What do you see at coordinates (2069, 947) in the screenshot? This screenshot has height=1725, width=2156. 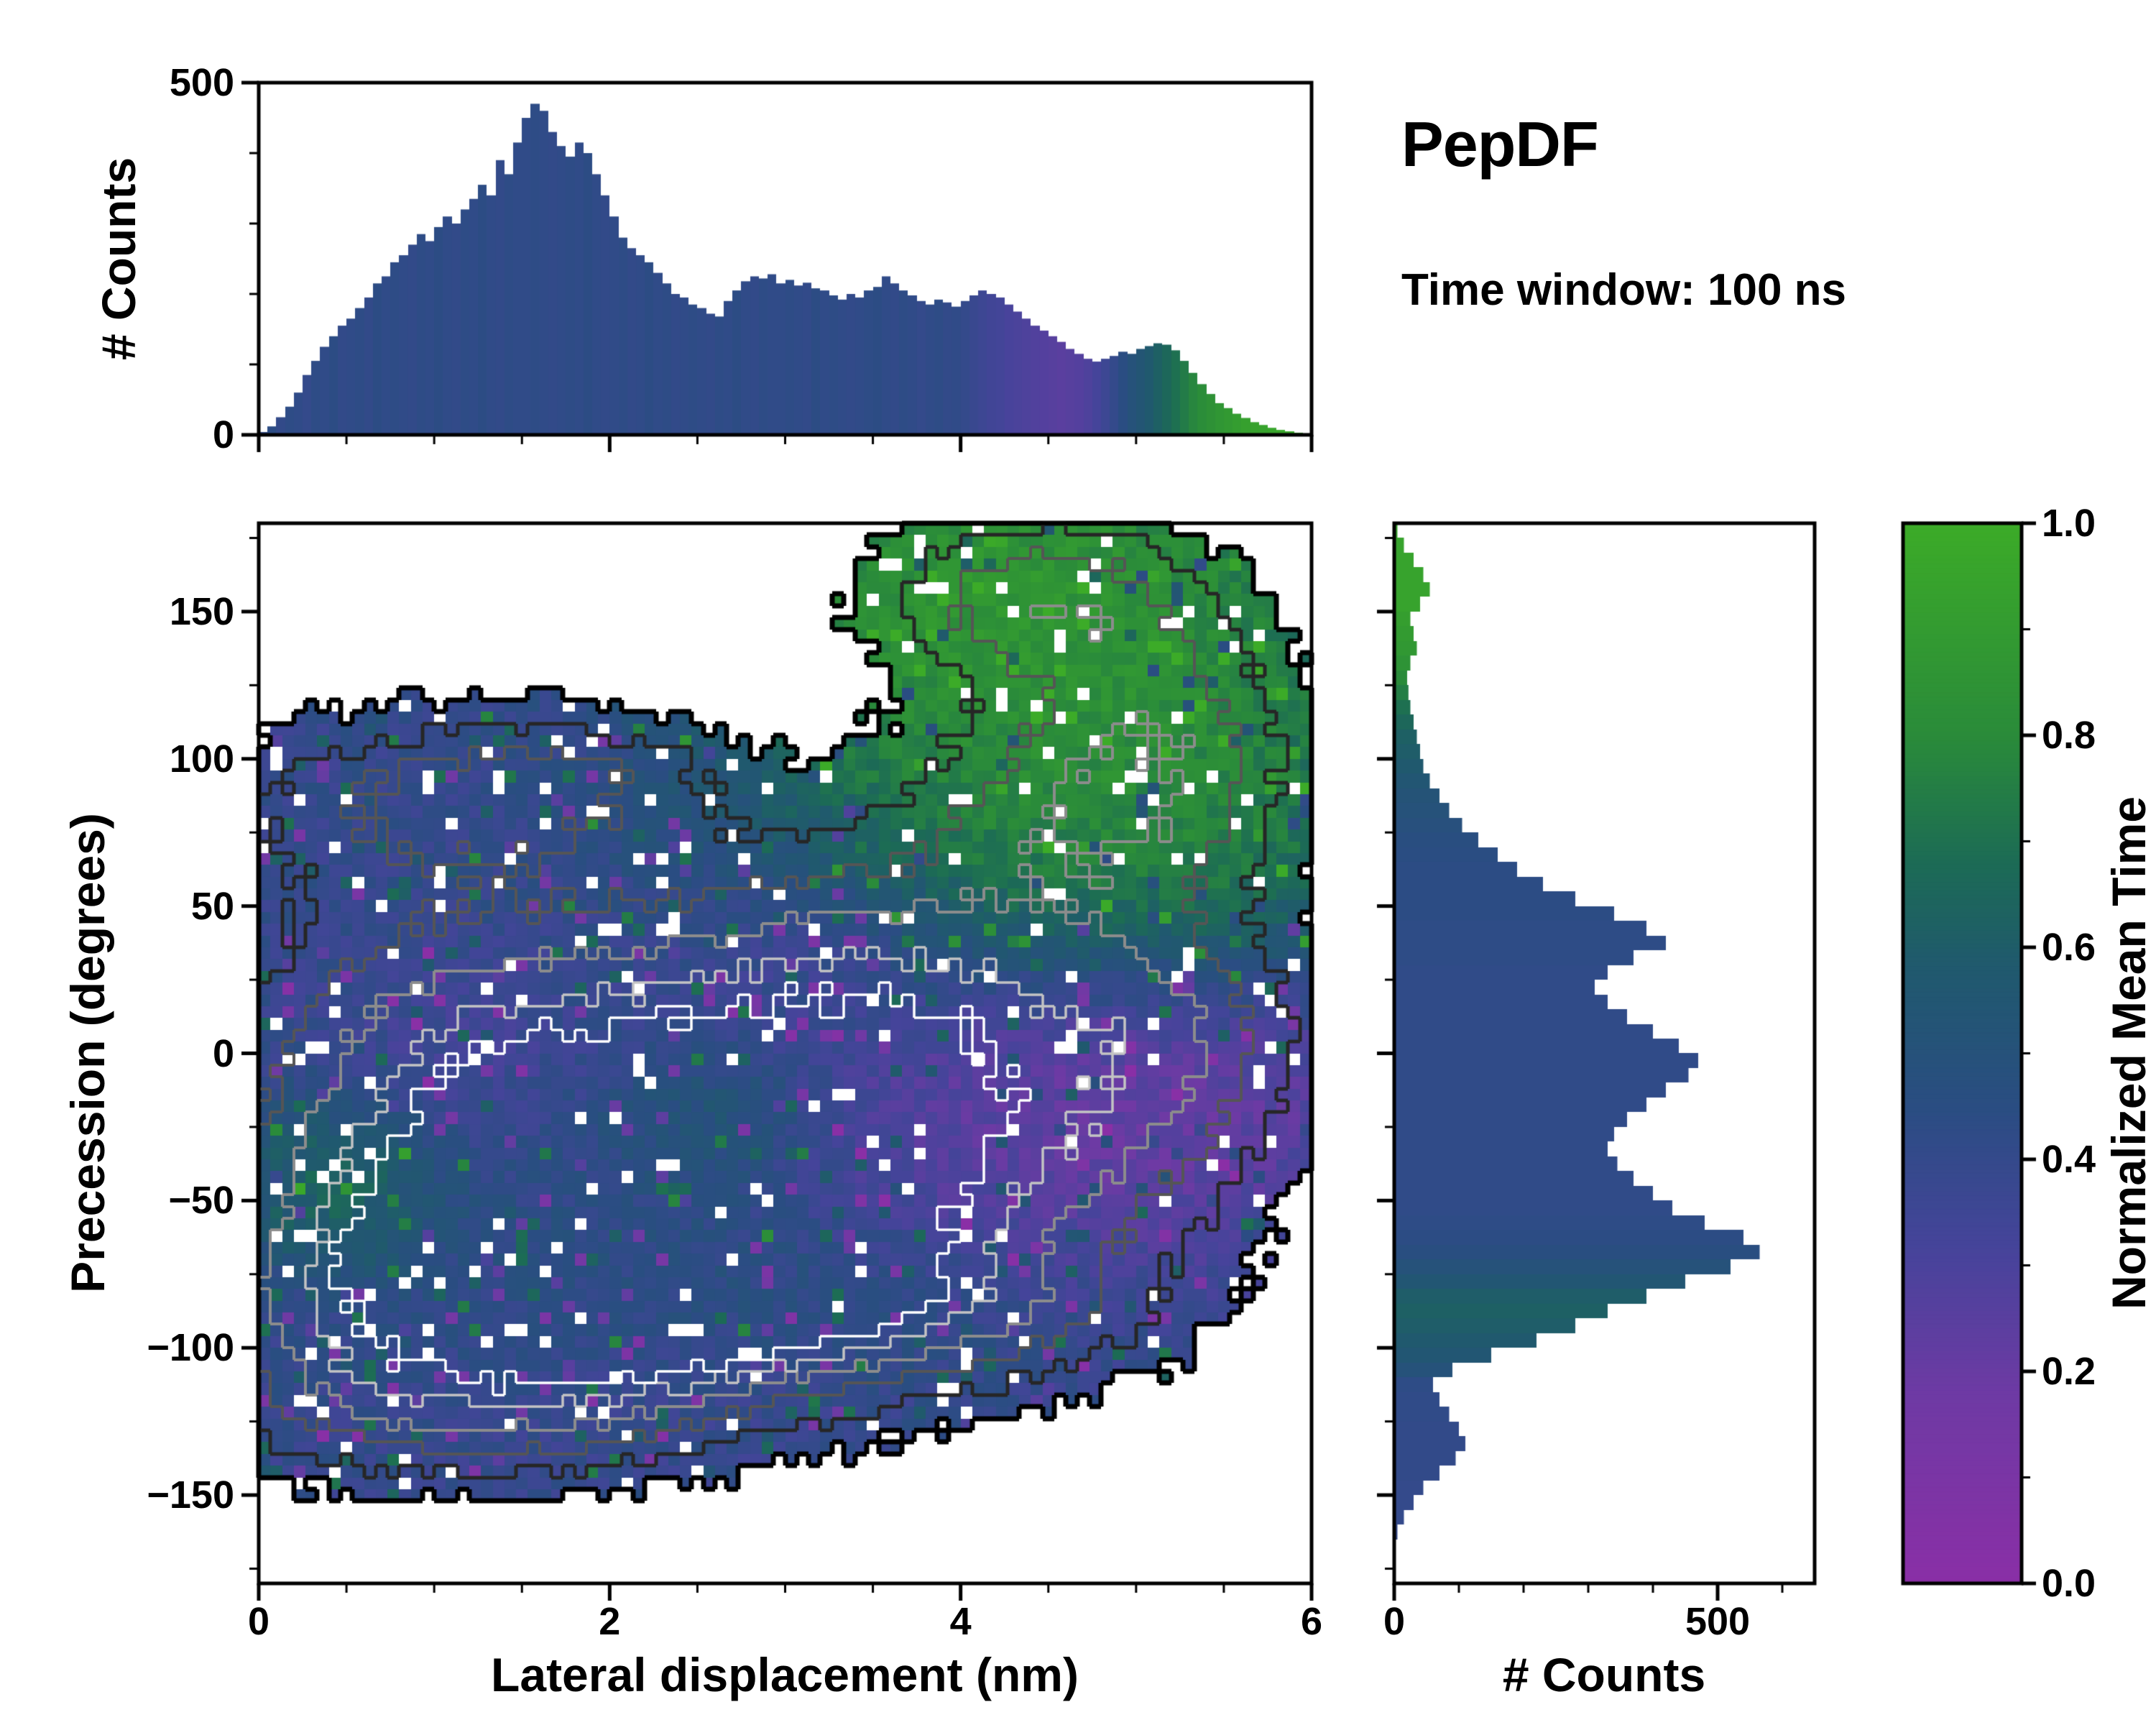 I see `colorbar-tick-label: 0.6` at bounding box center [2069, 947].